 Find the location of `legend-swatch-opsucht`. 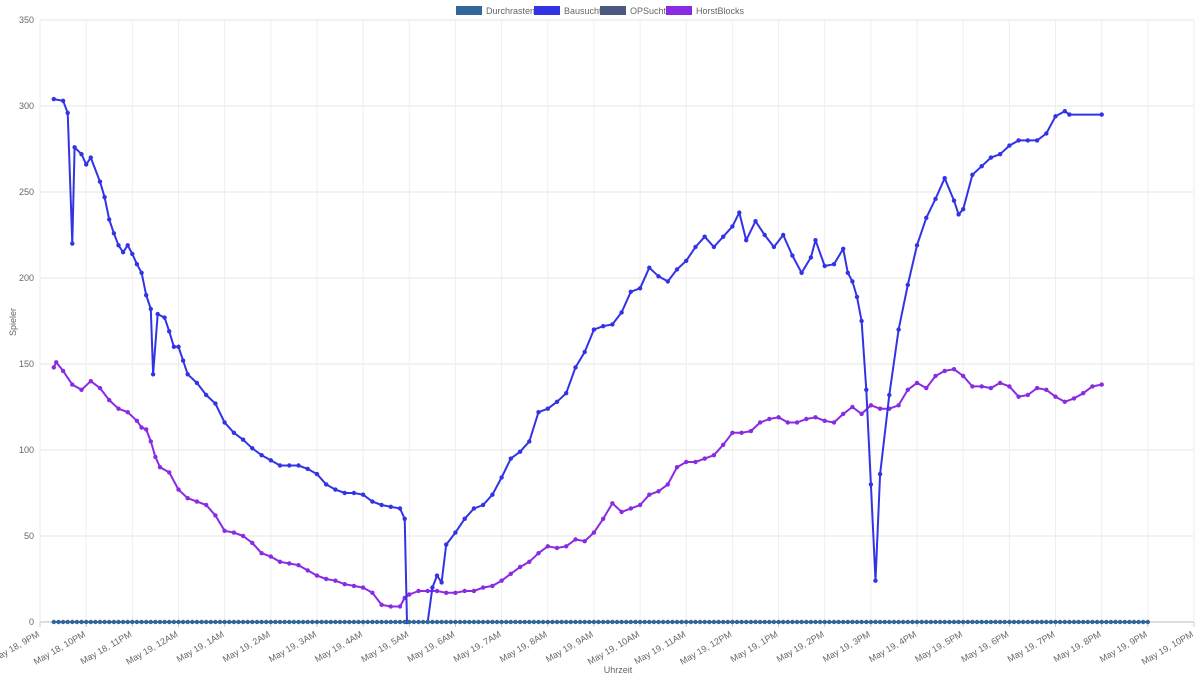

legend-swatch-opsucht is located at coordinates (613, 10).